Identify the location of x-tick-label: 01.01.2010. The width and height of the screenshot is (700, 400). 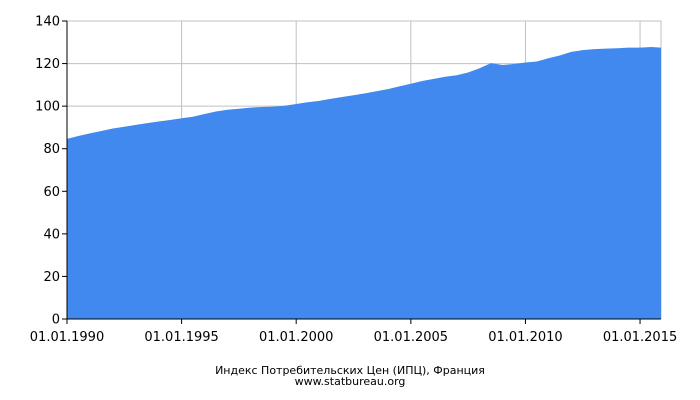
(525, 337).